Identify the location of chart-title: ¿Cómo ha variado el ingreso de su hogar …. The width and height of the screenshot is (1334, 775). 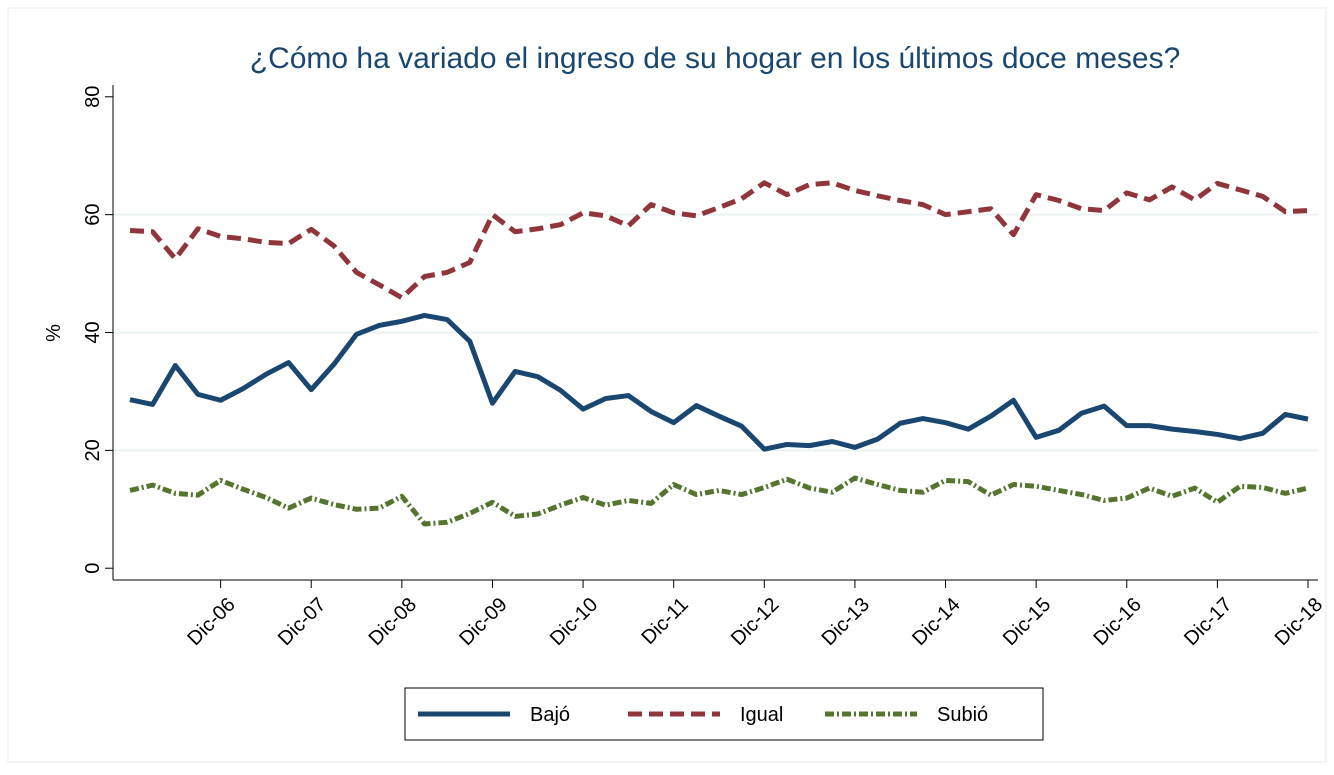
(715, 58).